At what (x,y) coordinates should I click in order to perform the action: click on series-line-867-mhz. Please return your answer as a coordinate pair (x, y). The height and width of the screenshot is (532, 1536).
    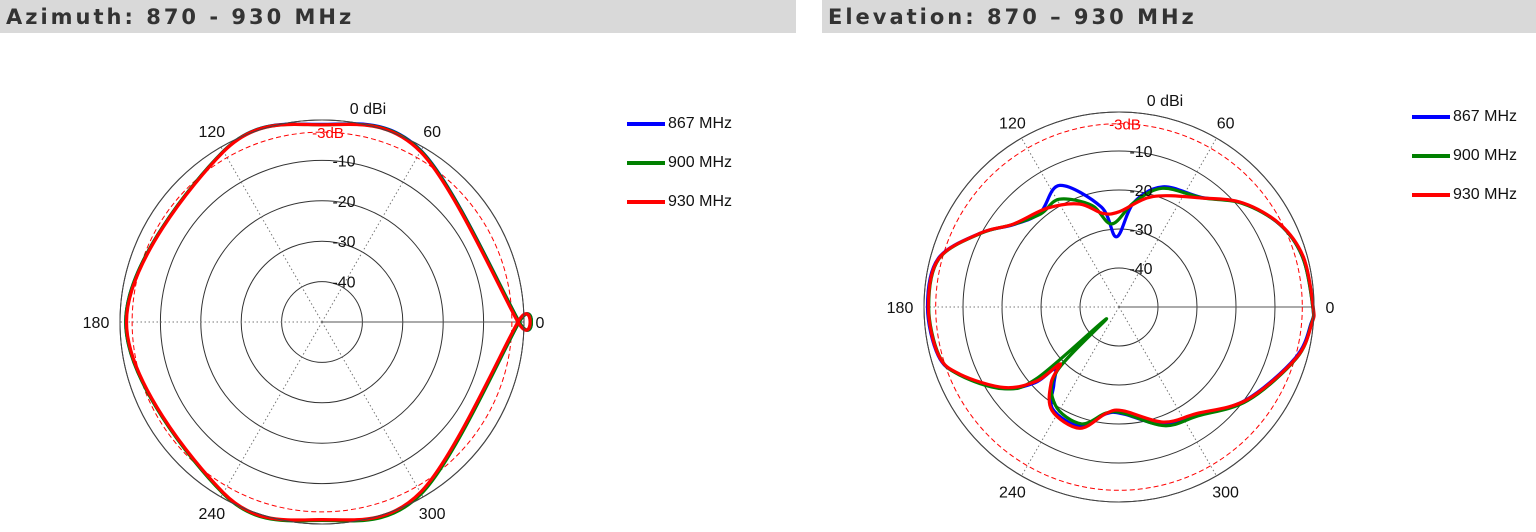
    Looking at the image, I should click on (1120, 305).